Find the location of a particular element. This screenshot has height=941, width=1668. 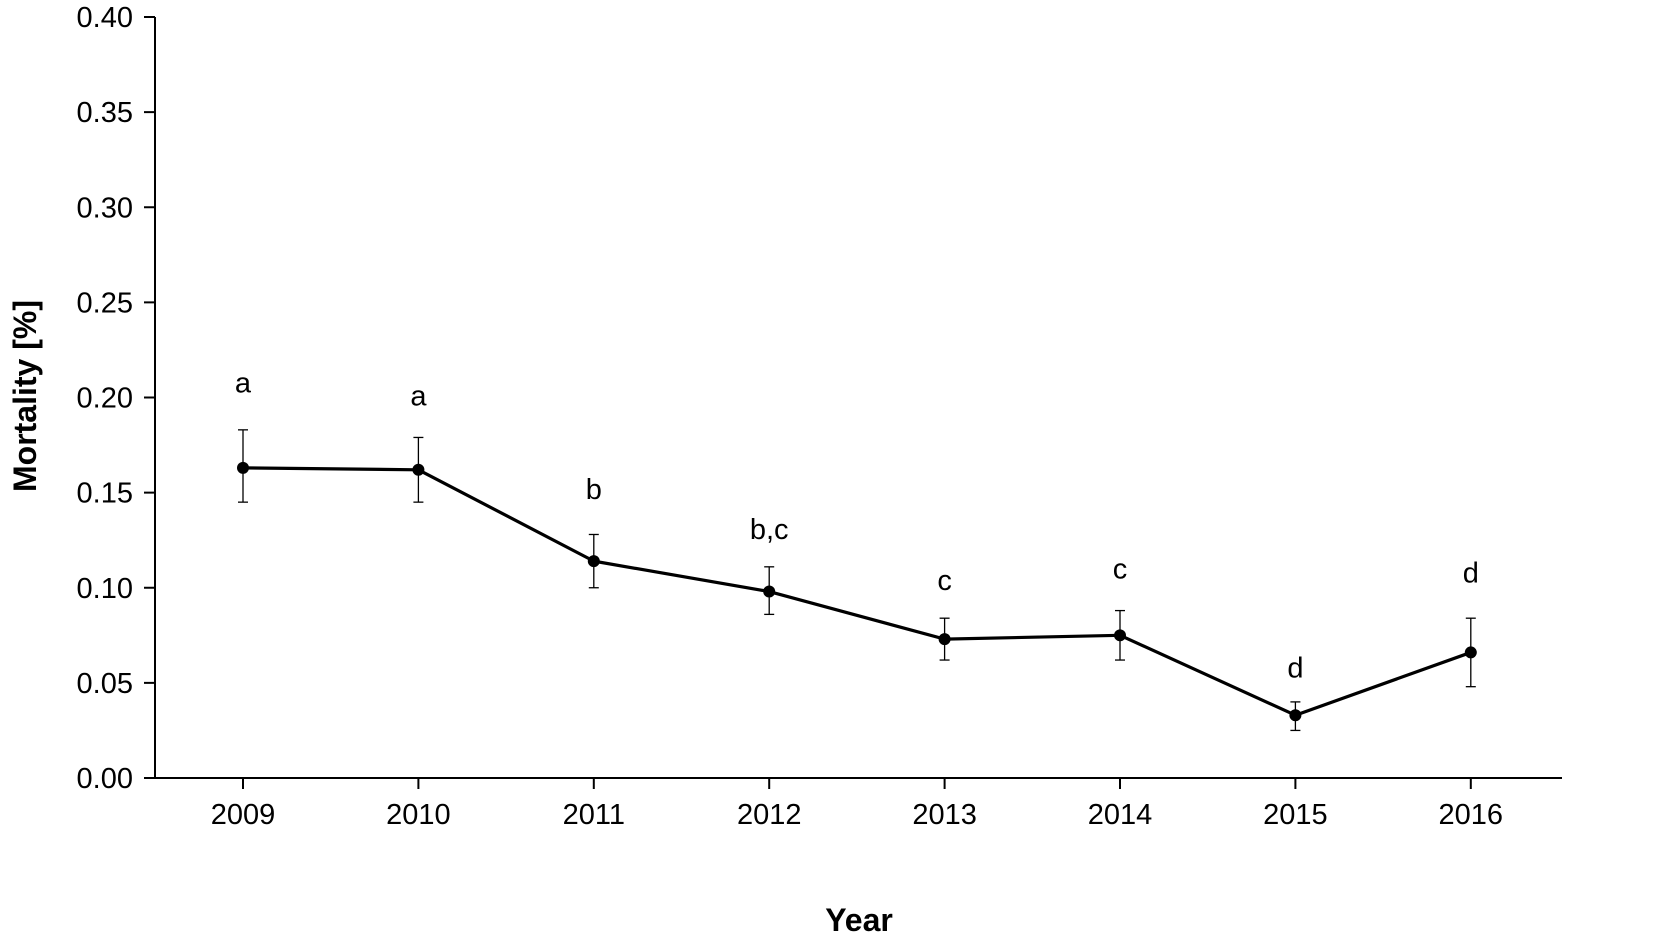

significance-letter-2010: a is located at coordinates (418, 397).